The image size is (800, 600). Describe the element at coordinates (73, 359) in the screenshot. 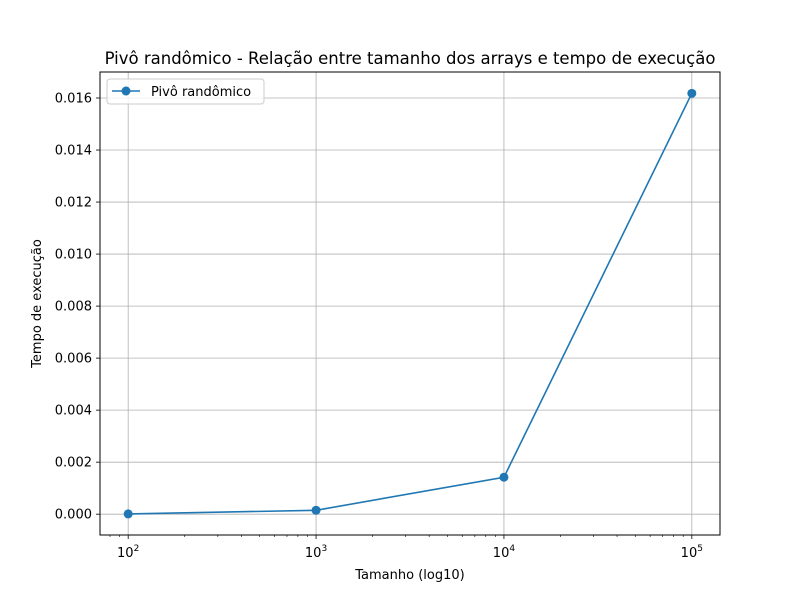

I see `y-tick-label: 0.006` at that location.